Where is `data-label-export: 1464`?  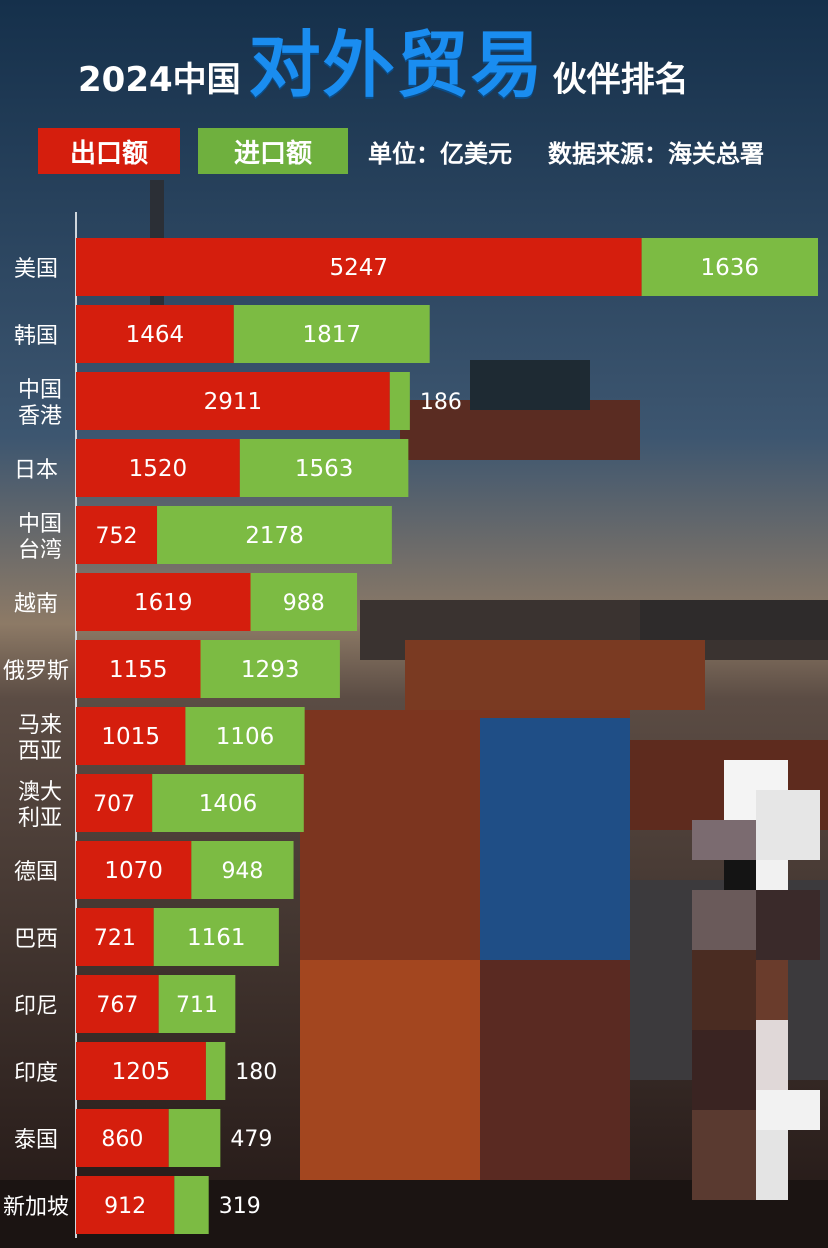
data-label-export: 1464 is located at coordinates (155, 335).